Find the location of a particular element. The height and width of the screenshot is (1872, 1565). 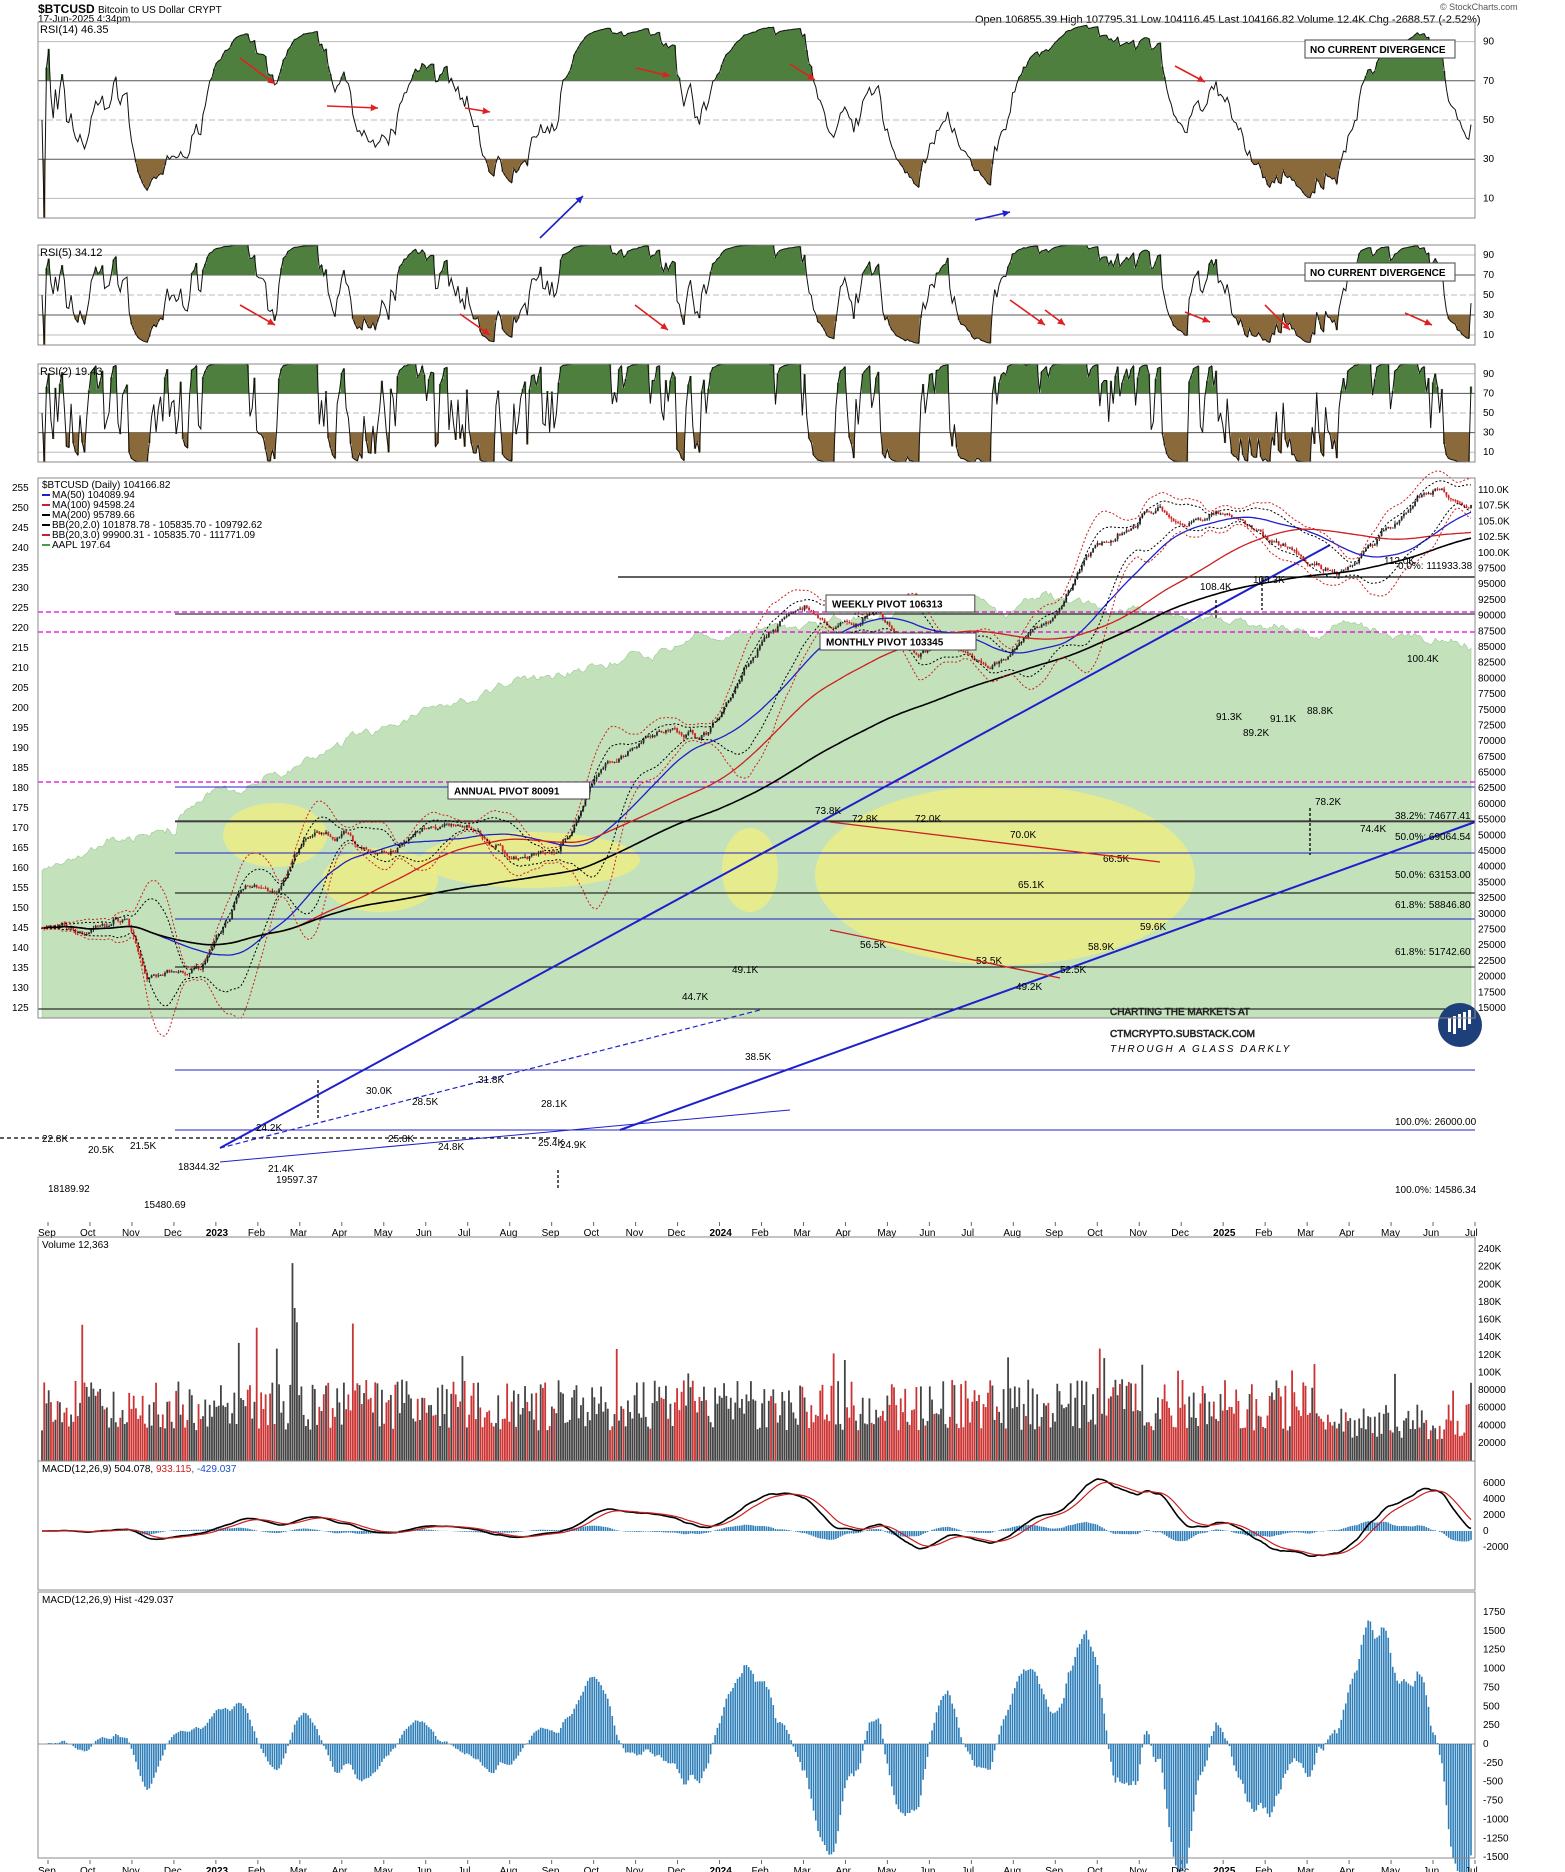

rsi5-divergence-arrow-head is located at coordinates (664, 326).